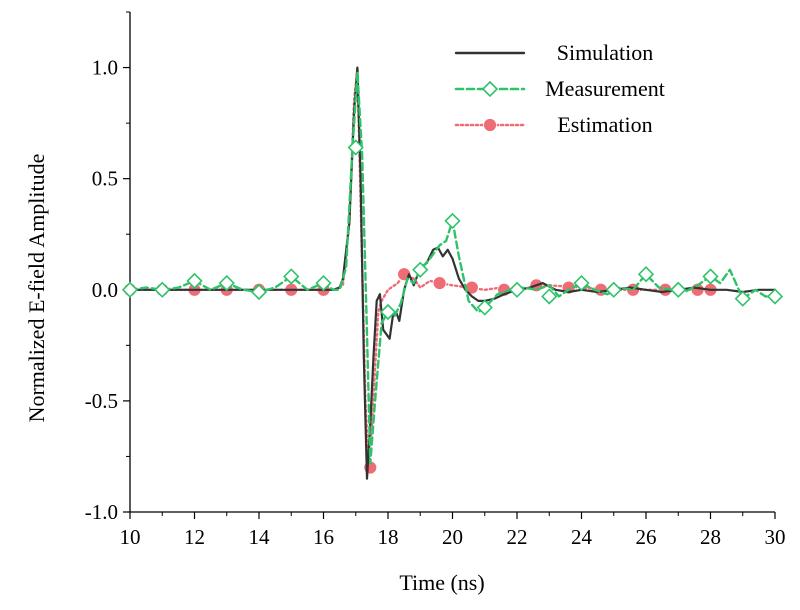  I want to click on x-tick-label: 26, so click(646, 537).